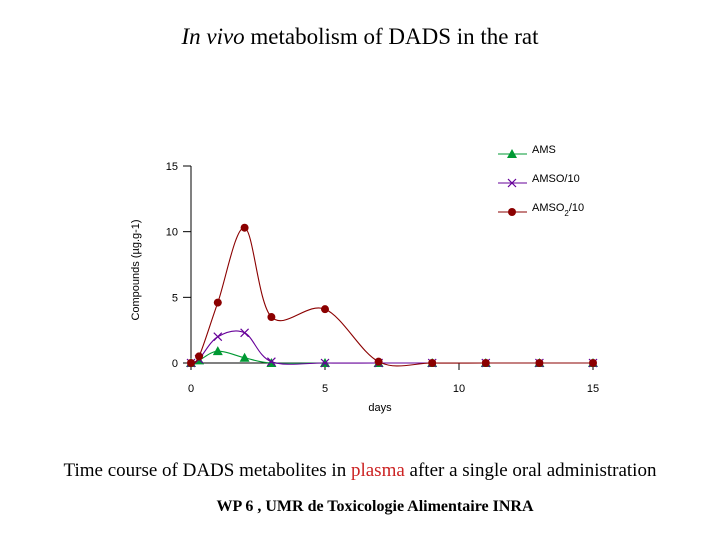 The height and width of the screenshot is (540, 720). Describe the element at coordinates (391, 357) in the screenshot. I see `series-line-ams` at that location.